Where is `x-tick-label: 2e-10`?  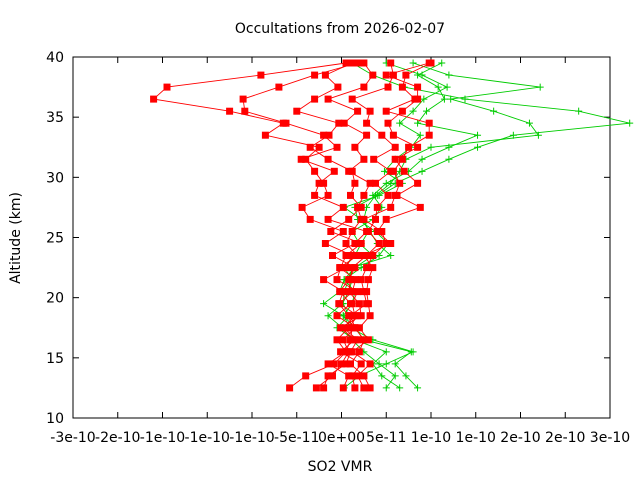
x-tick-label: 2e-10 is located at coordinates (520, 438).